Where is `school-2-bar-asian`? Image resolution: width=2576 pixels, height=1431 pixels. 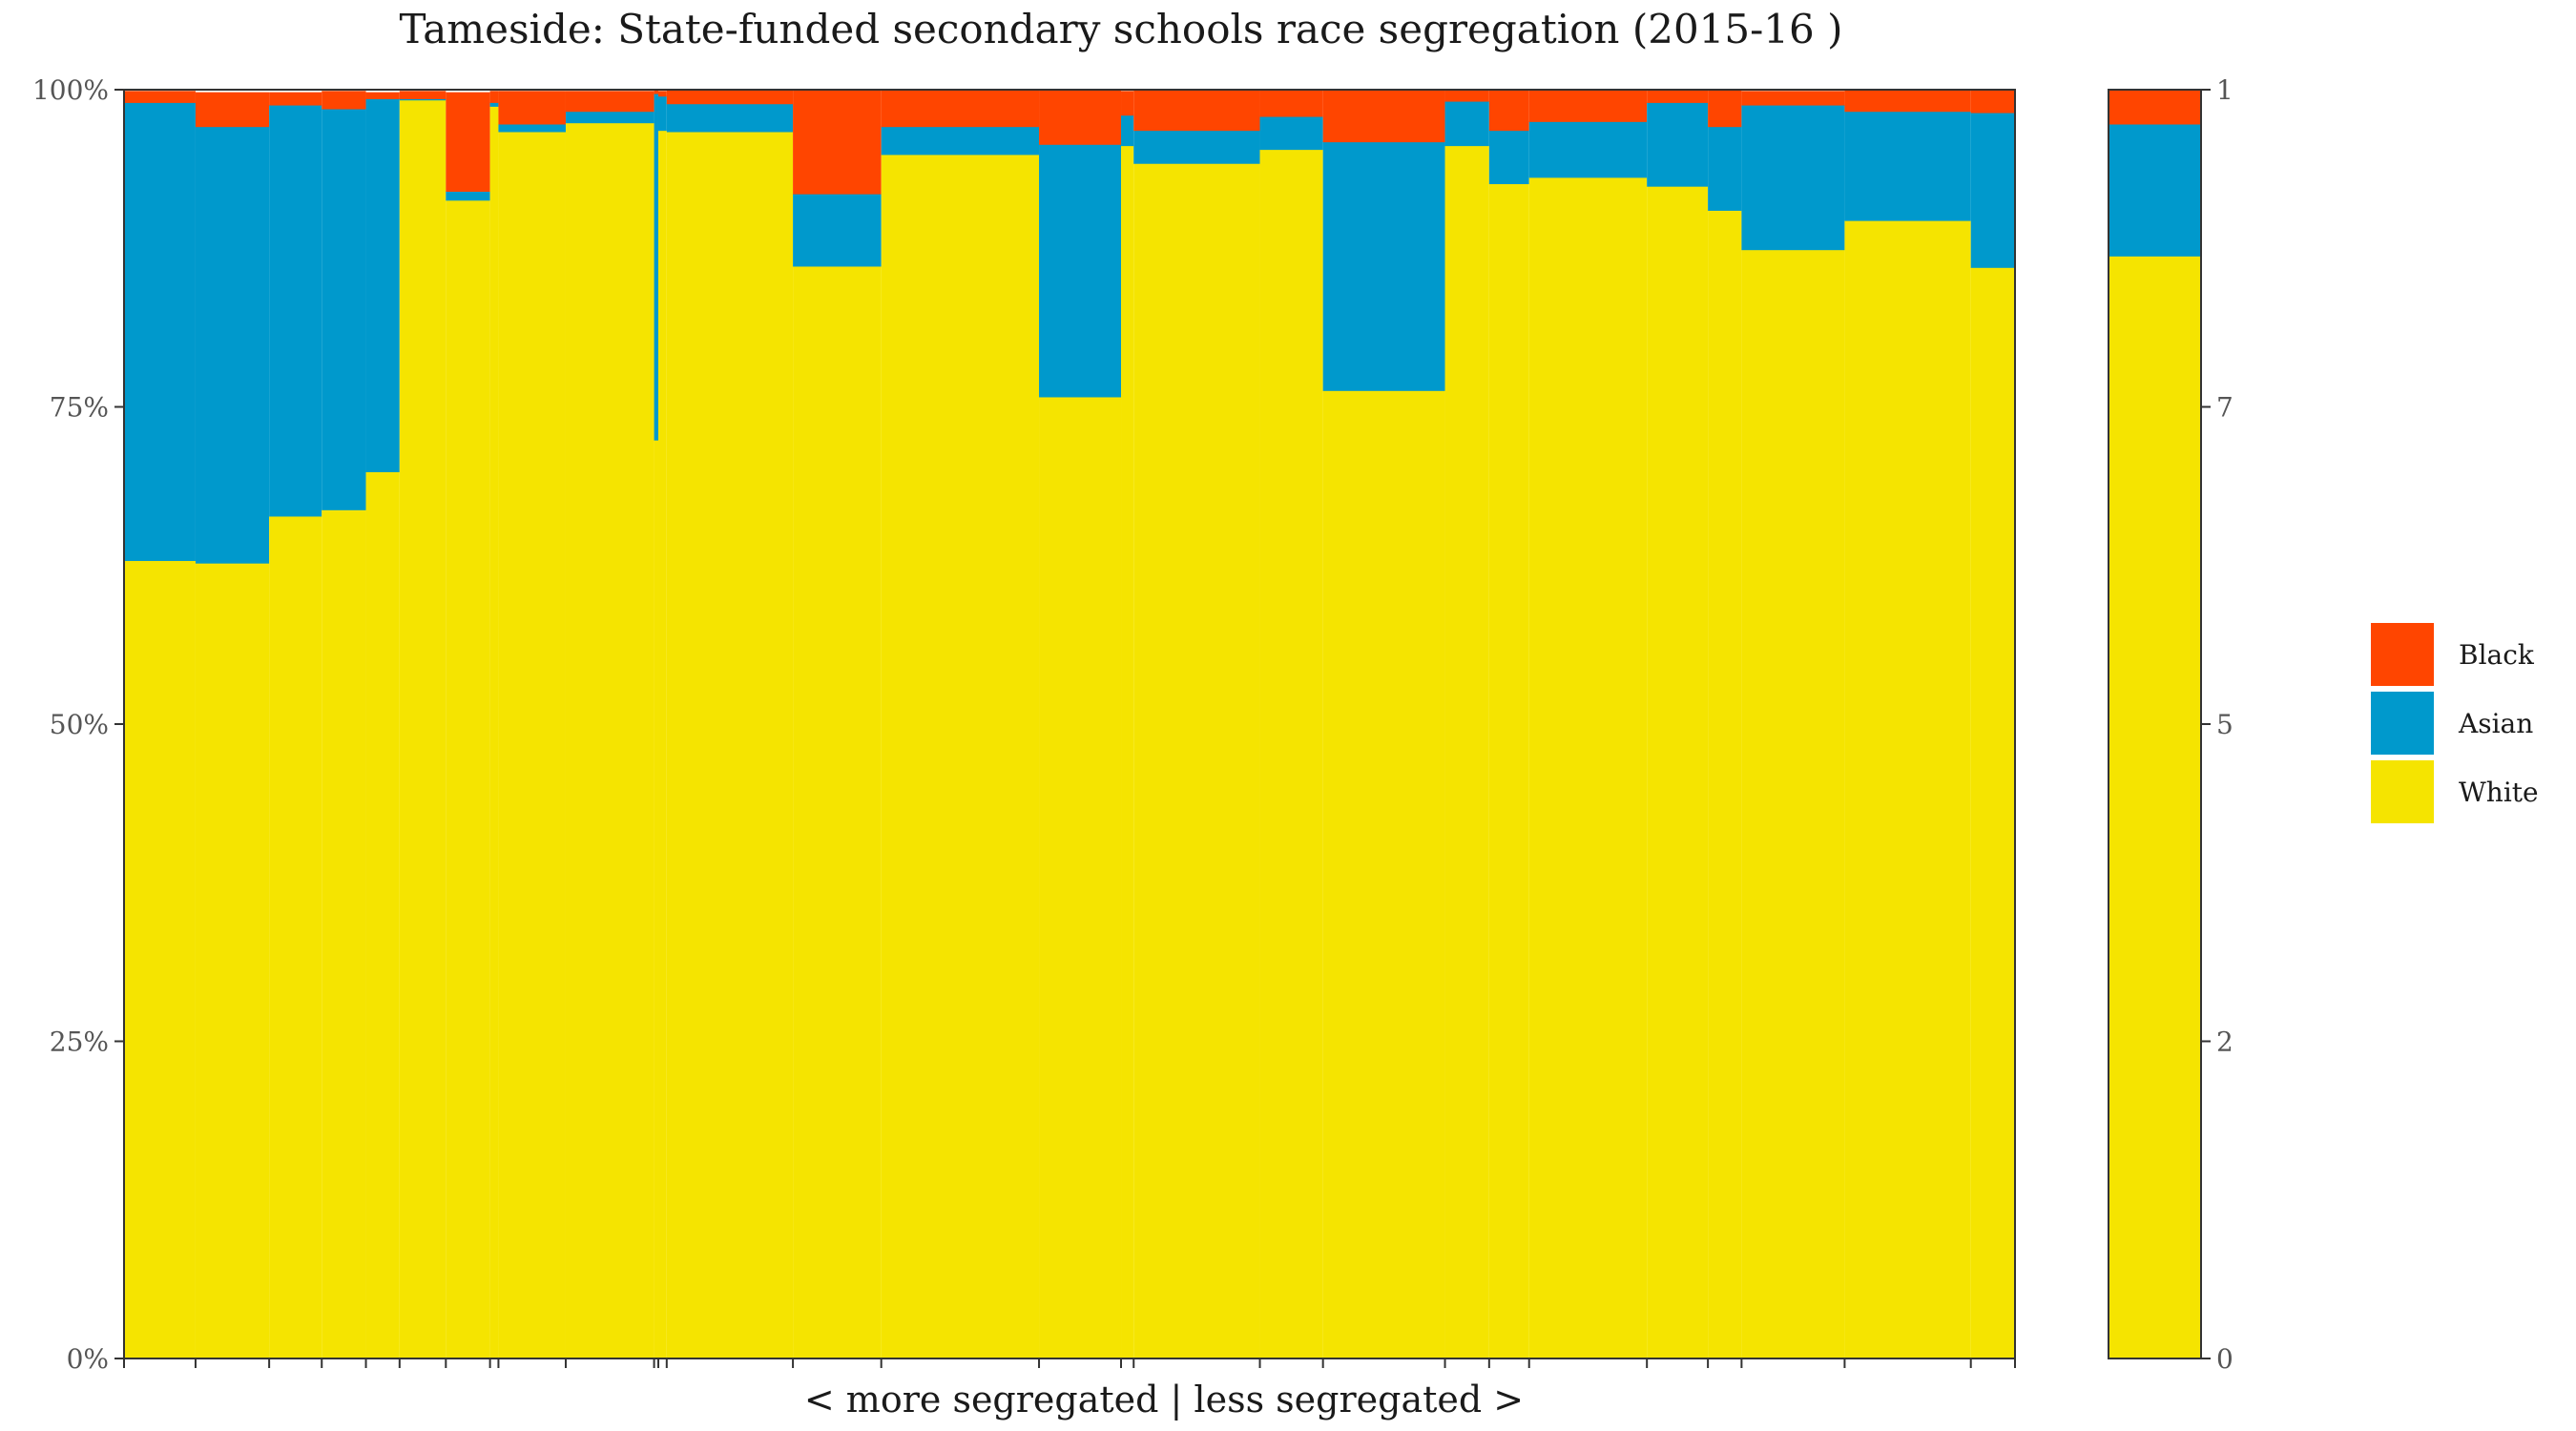
school-2-bar-asian is located at coordinates (232, 345).